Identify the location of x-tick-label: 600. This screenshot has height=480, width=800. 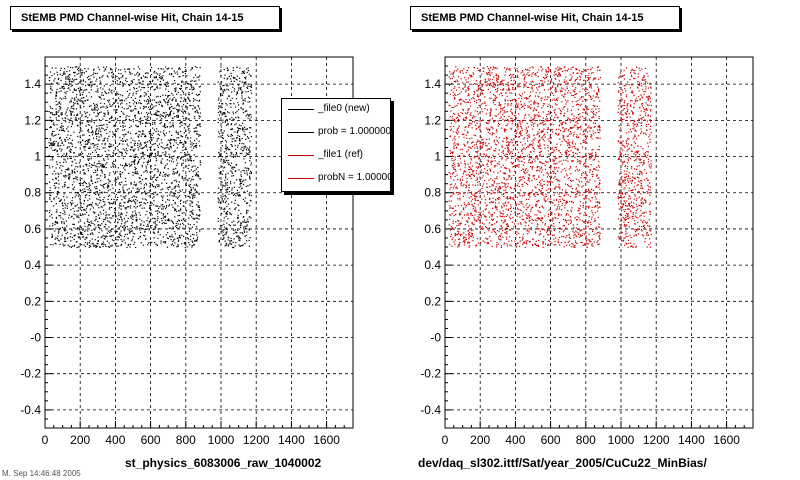
(151, 440).